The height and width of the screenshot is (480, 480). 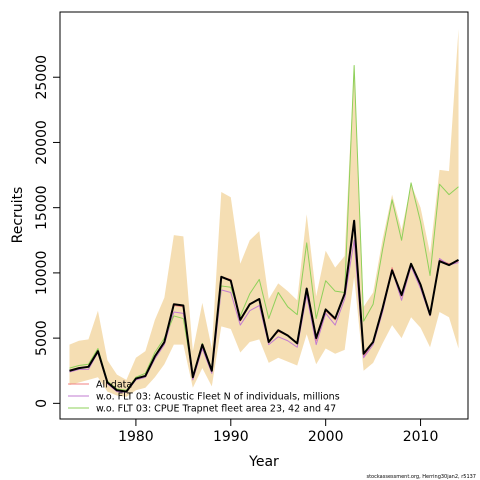 I want to click on legend-label: All data, so click(x=114, y=385).